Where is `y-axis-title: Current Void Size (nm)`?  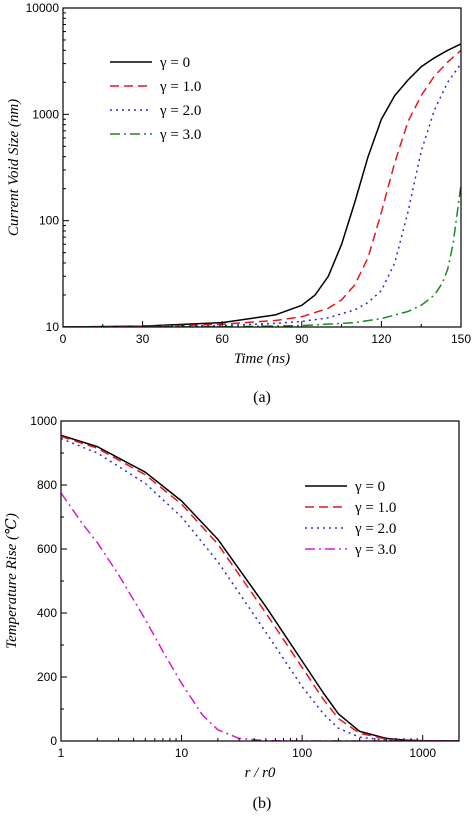 y-axis-title: Current Void Size (nm) is located at coordinates (14, 167).